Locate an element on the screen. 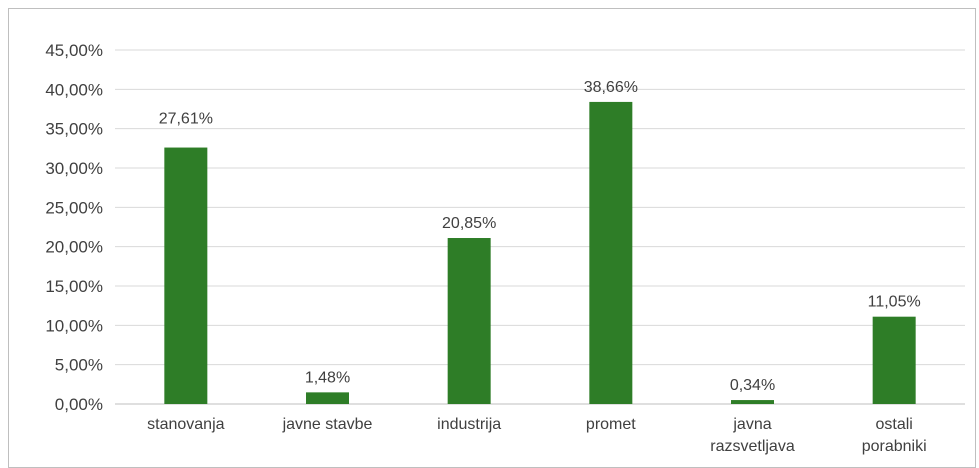 This screenshot has height=468, width=979. y-tick-label: 35,00% is located at coordinates (74, 129).